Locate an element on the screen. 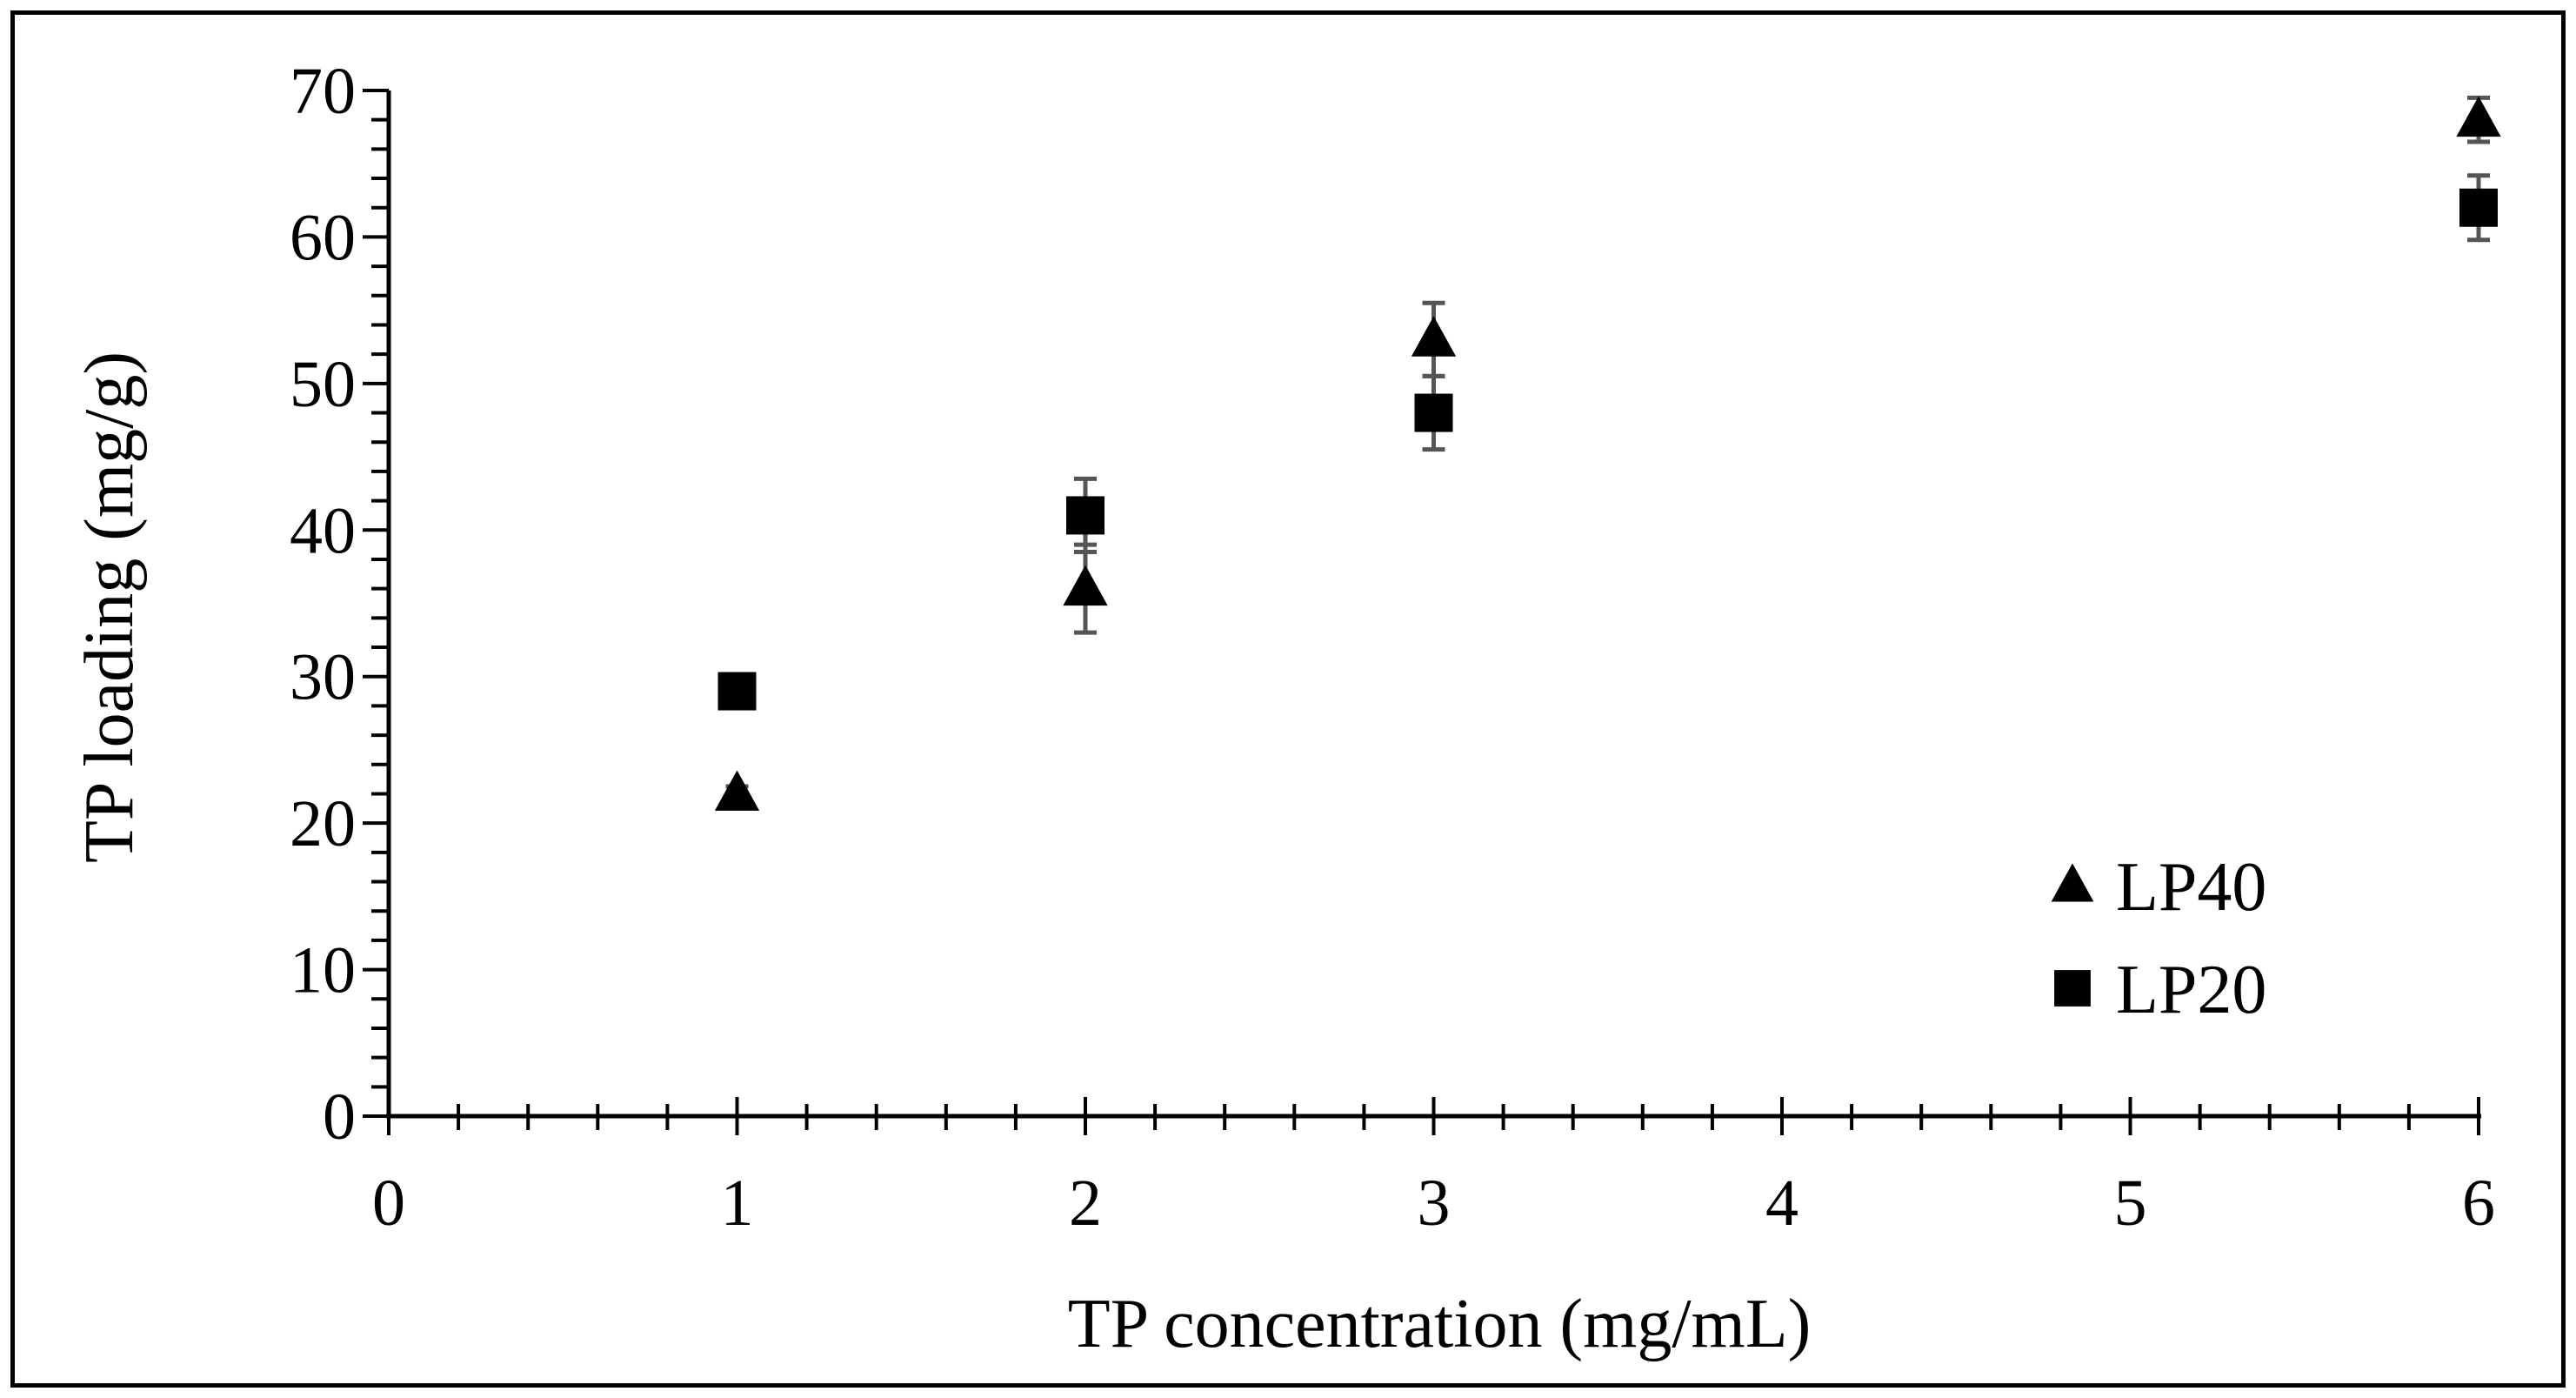 Image resolution: width=2576 pixels, height=1398 pixels. x-tick-label: 6 is located at coordinates (2478, 1203).